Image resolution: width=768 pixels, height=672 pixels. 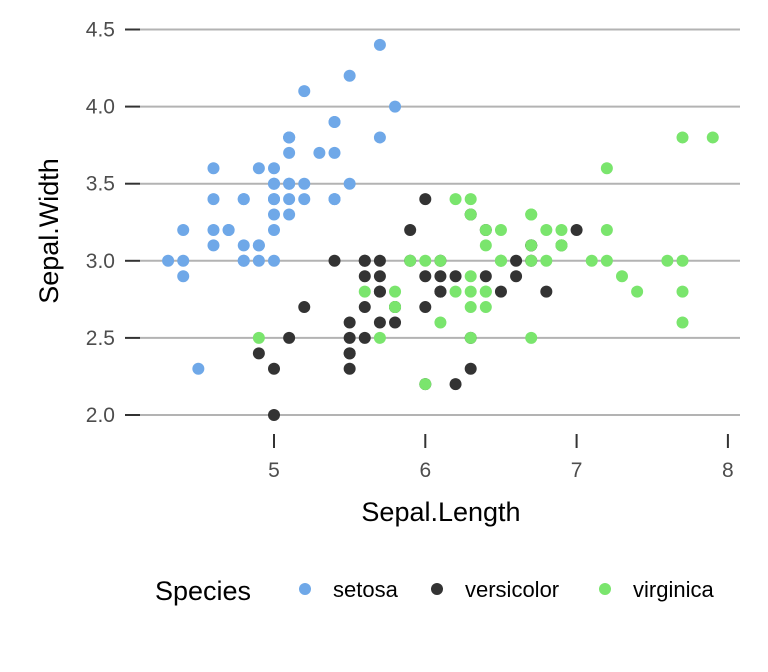 What do you see at coordinates (100, 107) in the screenshot?
I see `y-tick-label: 4.0` at bounding box center [100, 107].